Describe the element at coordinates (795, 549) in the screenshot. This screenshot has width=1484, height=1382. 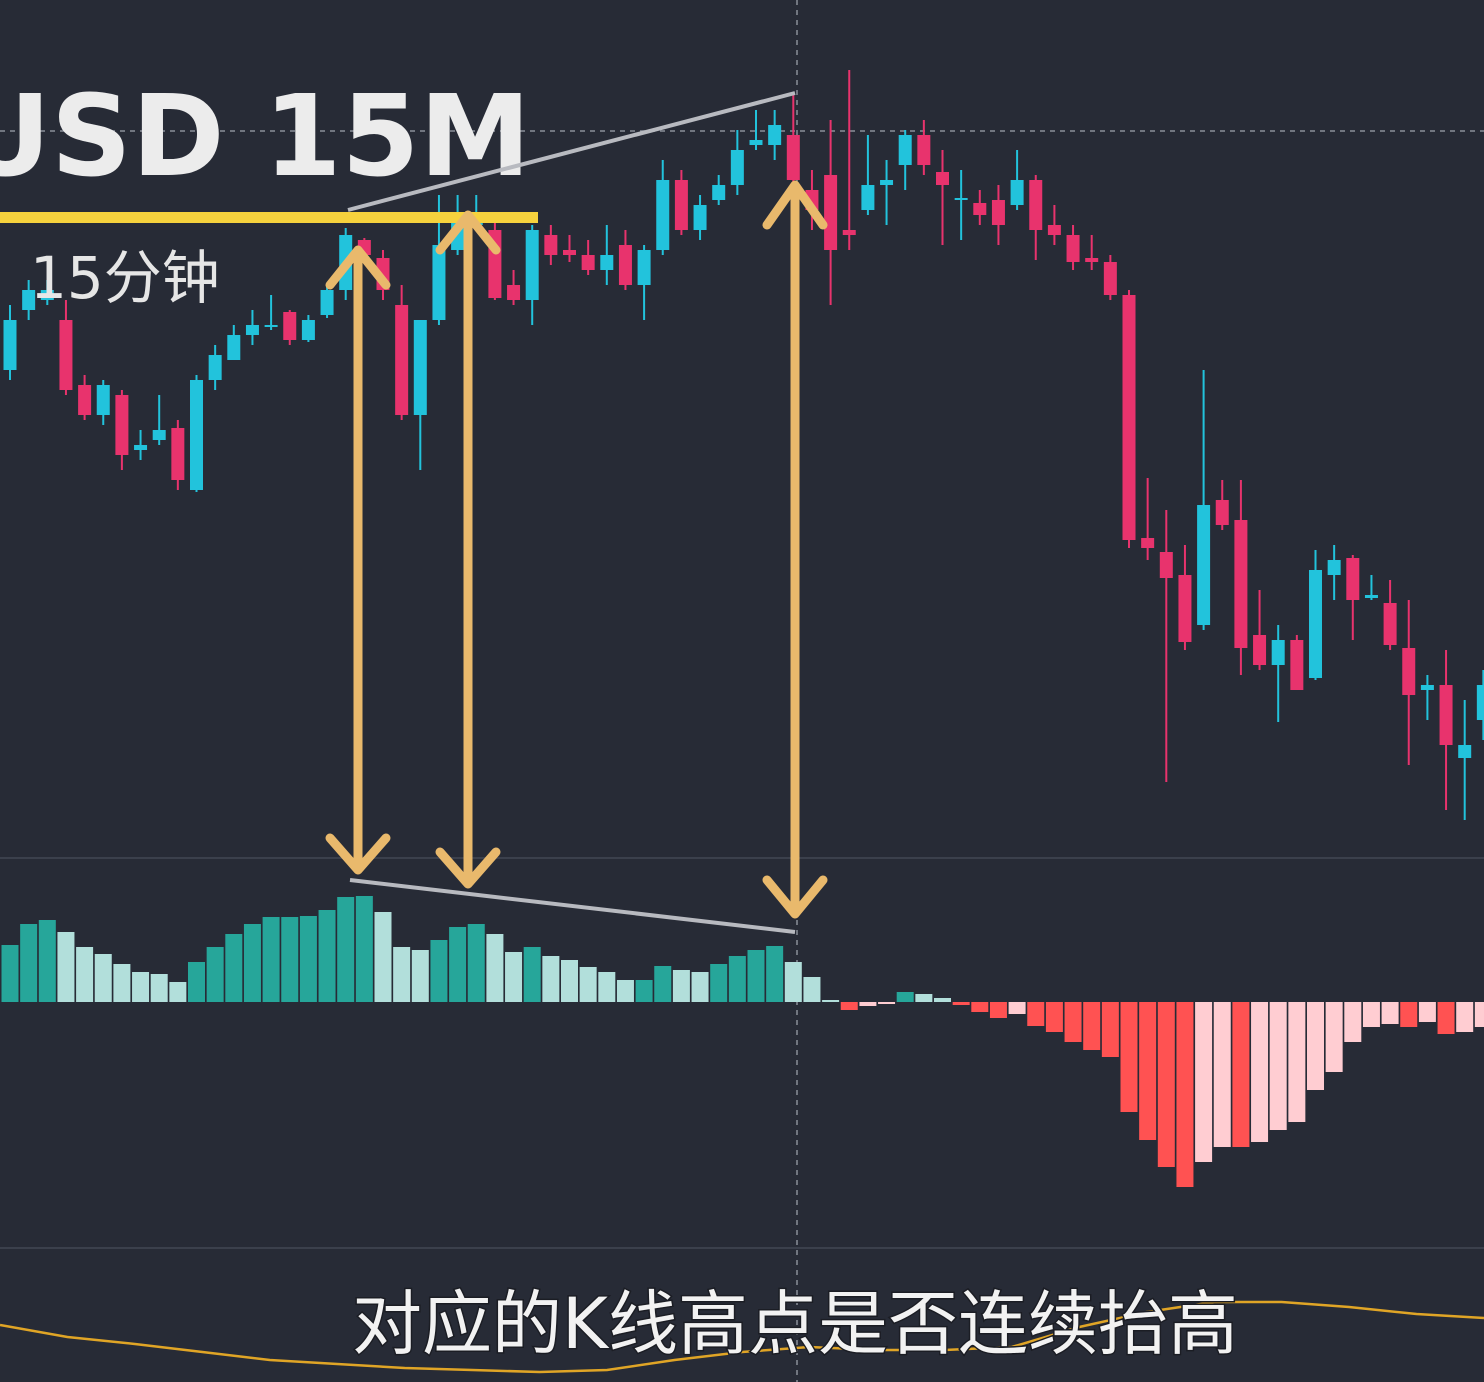
I see `double-arrow` at that location.